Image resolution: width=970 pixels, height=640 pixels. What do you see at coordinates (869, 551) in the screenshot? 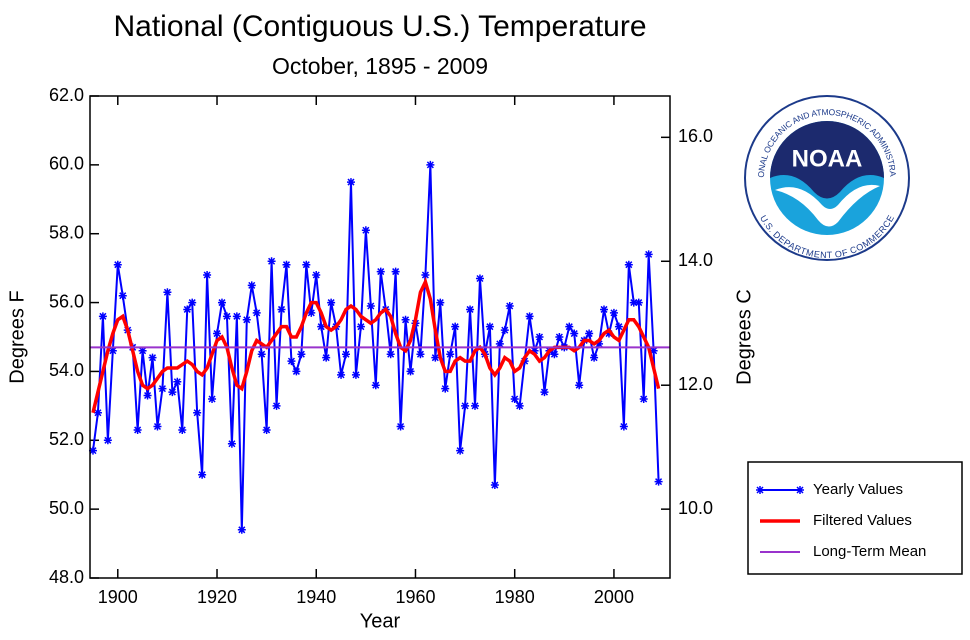
I see `legend-label: Long-Term Mean` at bounding box center [869, 551].